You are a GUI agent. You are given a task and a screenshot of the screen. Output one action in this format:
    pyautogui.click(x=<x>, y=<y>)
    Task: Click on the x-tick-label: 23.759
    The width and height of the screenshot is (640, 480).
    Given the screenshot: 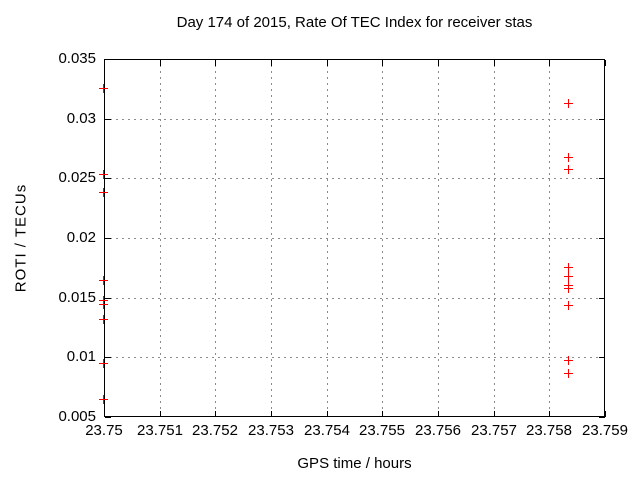 What is the action you would take?
    pyautogui.click(x=605, y=430)
    